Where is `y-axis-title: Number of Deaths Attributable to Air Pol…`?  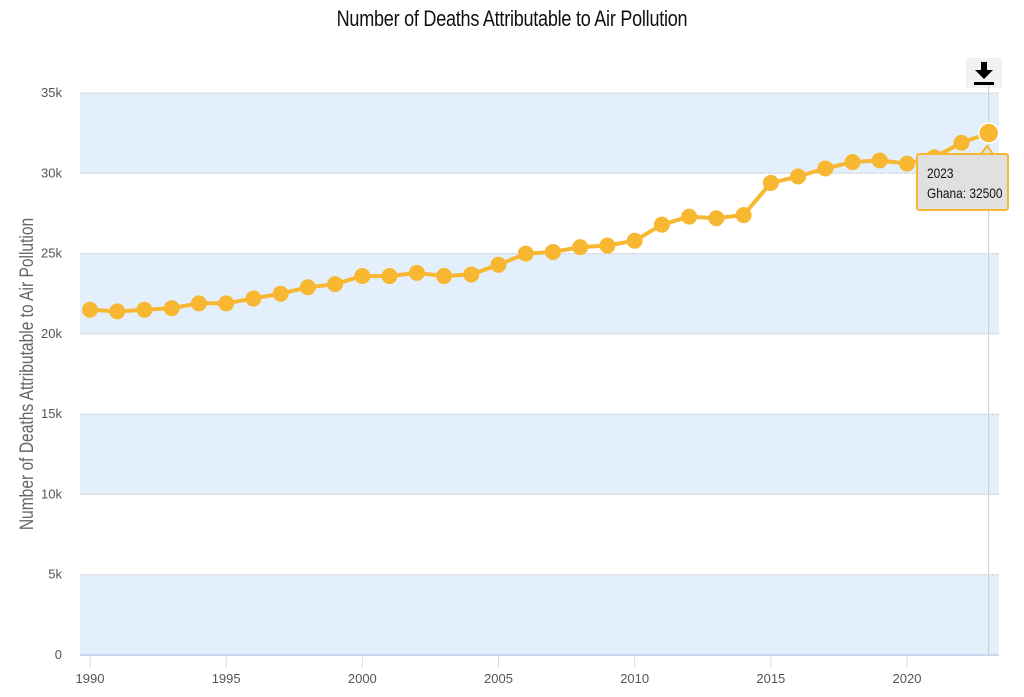
y-axis-title: Number of Deaths Attributable to Air Pol… is located at coordinates (27, 374).